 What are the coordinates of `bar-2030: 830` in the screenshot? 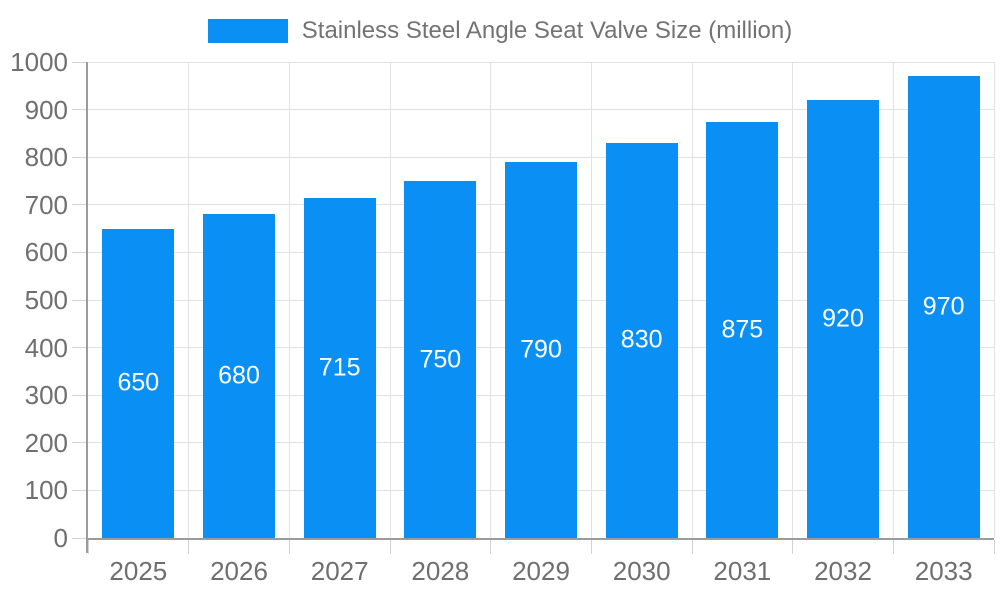 It's located at (641, 340).